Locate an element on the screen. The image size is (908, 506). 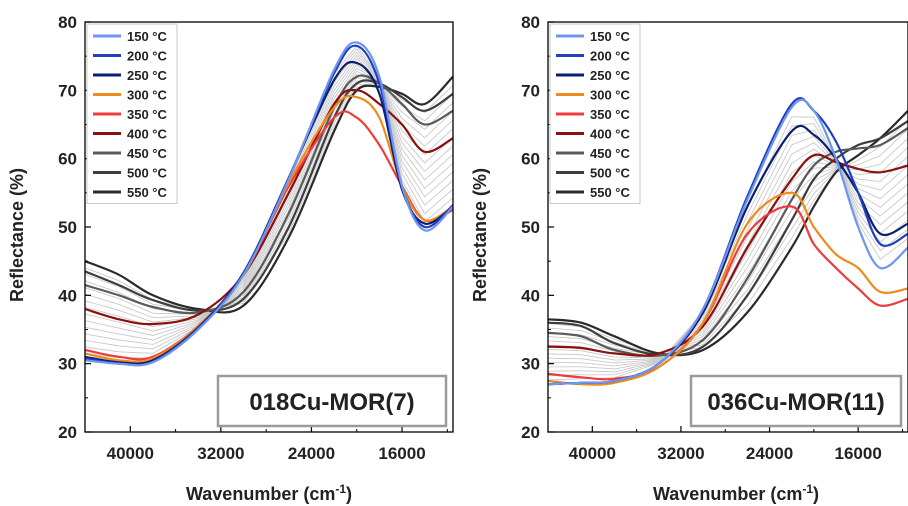
sample-label: 018Cu-MOR(7) is located at coordinates (331, 402).